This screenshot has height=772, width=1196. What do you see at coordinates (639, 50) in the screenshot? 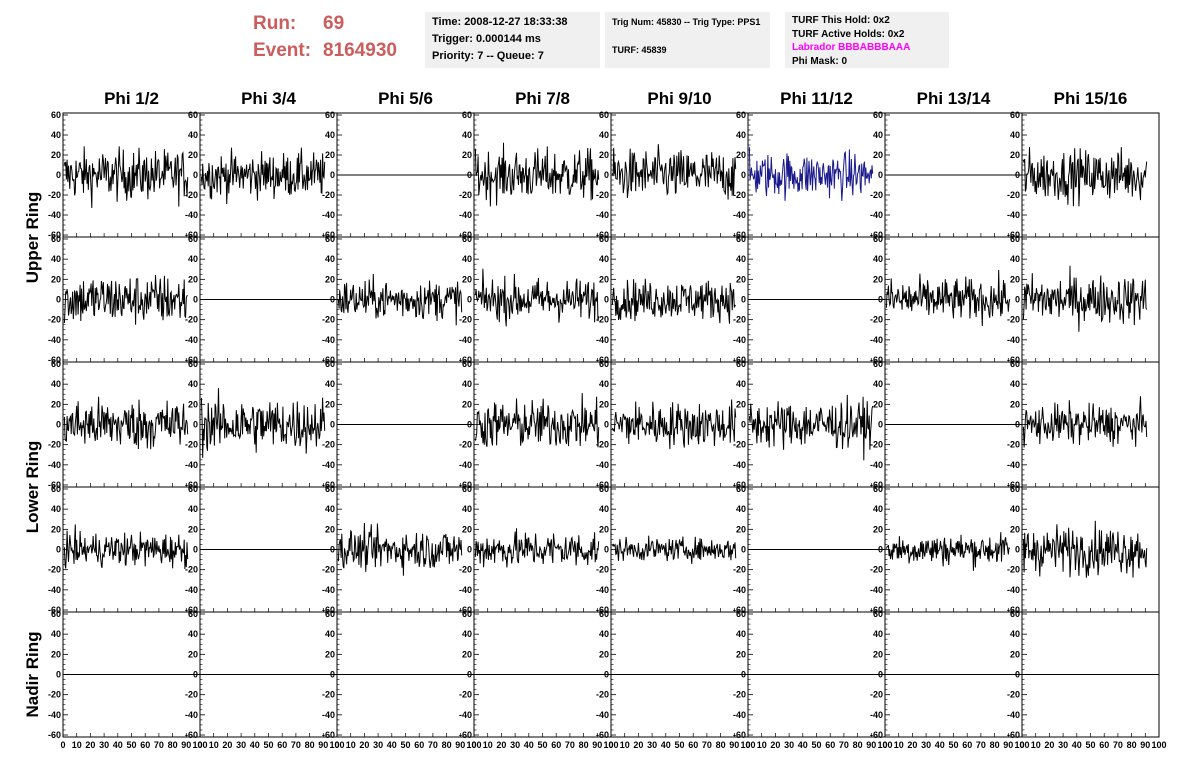
I see `turf-text: TURF: 45839` at bounding box center [639, 50].